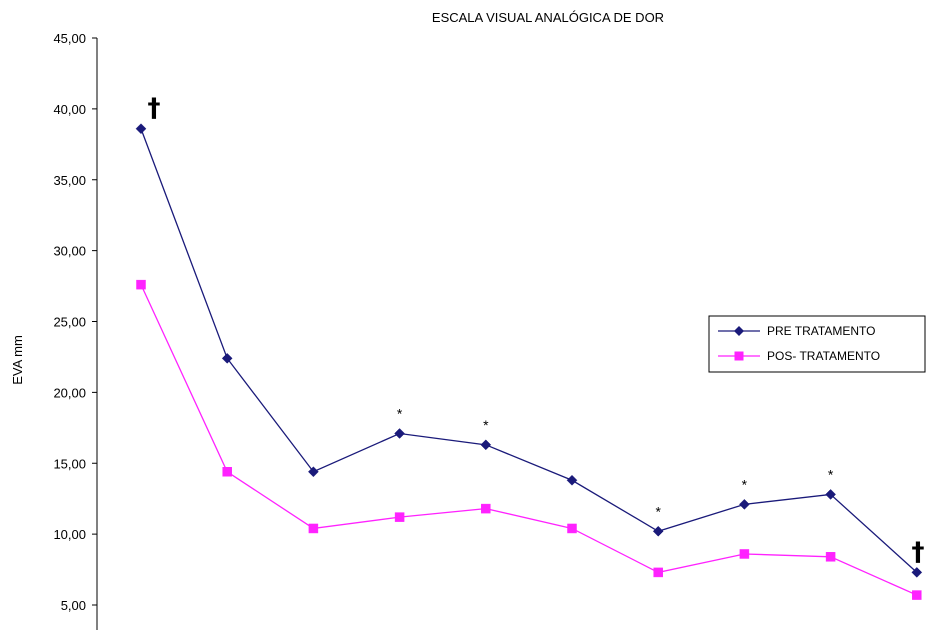 The image size is (927, 630). Describe the element at coordinates (69, 180) in the screenshot. I see `y-tick-label: 35,00` at that location.